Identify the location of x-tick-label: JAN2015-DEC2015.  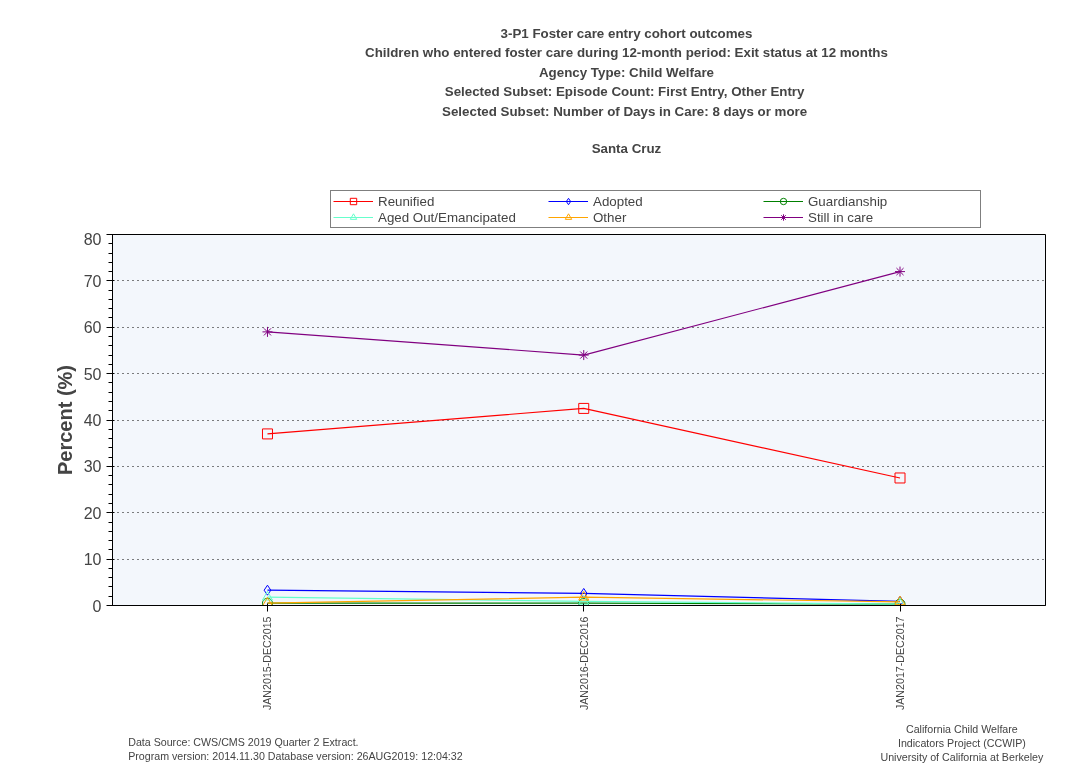
(267, 663).